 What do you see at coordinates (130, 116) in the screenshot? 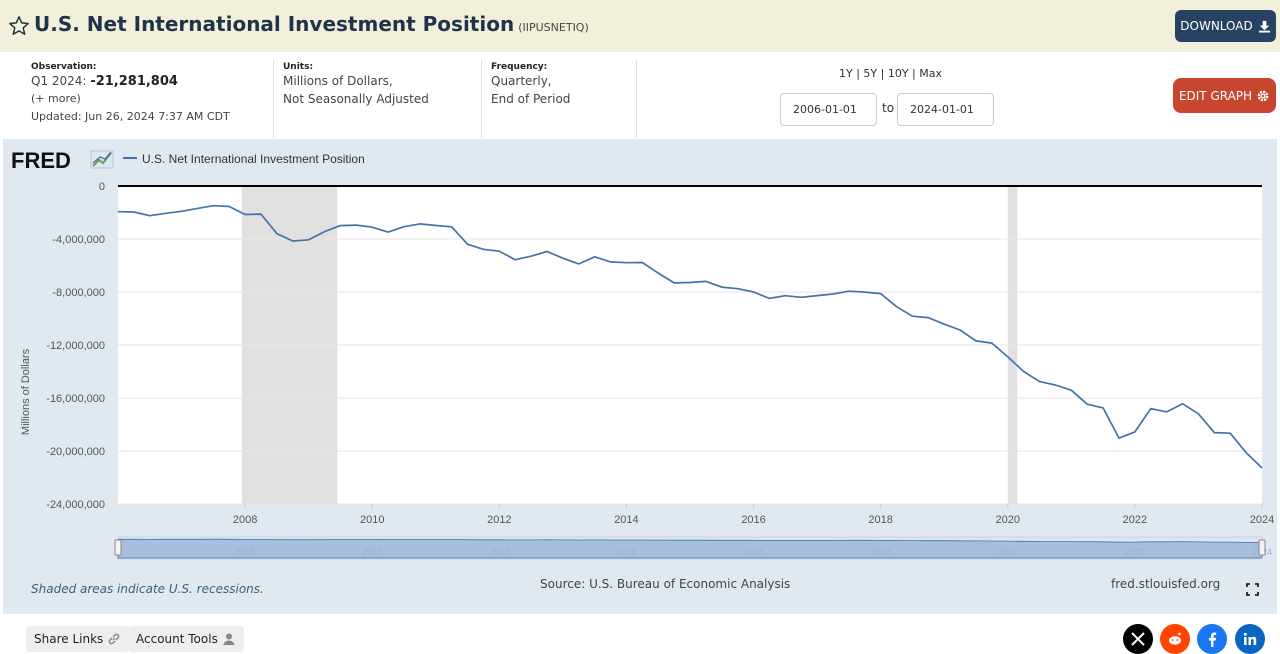
I see `updated-text: Updated: Jun 26, 2024 7:37 AM CDT` at bounding box center [130, 116].